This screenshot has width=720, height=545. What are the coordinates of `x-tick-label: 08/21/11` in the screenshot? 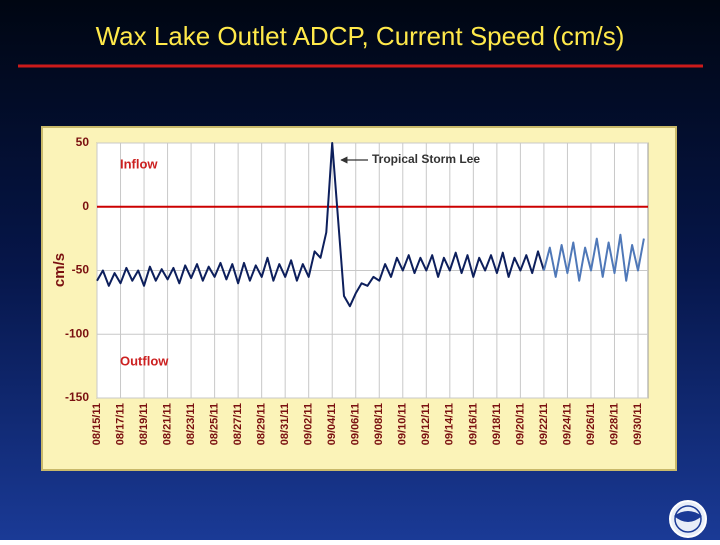 It's located at (167, 424).